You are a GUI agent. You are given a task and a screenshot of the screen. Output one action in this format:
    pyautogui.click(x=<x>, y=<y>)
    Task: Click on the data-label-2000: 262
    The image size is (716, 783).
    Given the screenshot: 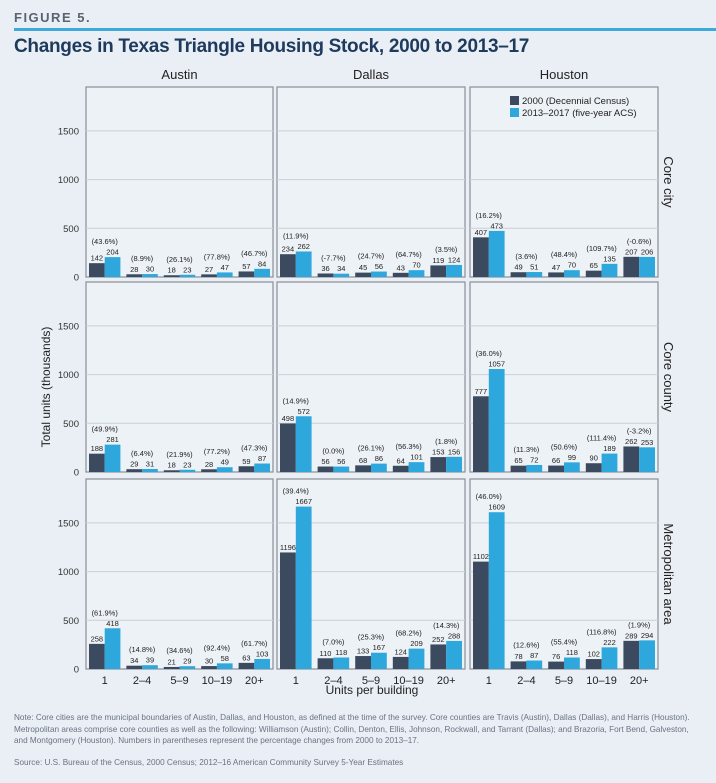 What is the action you would take?
    pyautogui.click(x=631, y=441)
    